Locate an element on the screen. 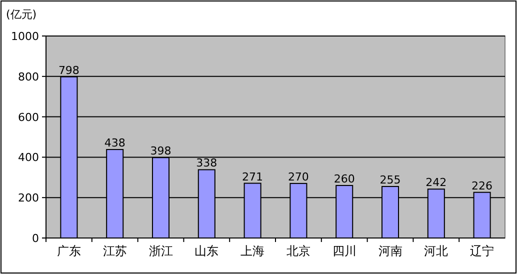 The width and height of the screenshot is (517, 274). x-tick-label: 辽宁 is located at coordinates (482, 251).